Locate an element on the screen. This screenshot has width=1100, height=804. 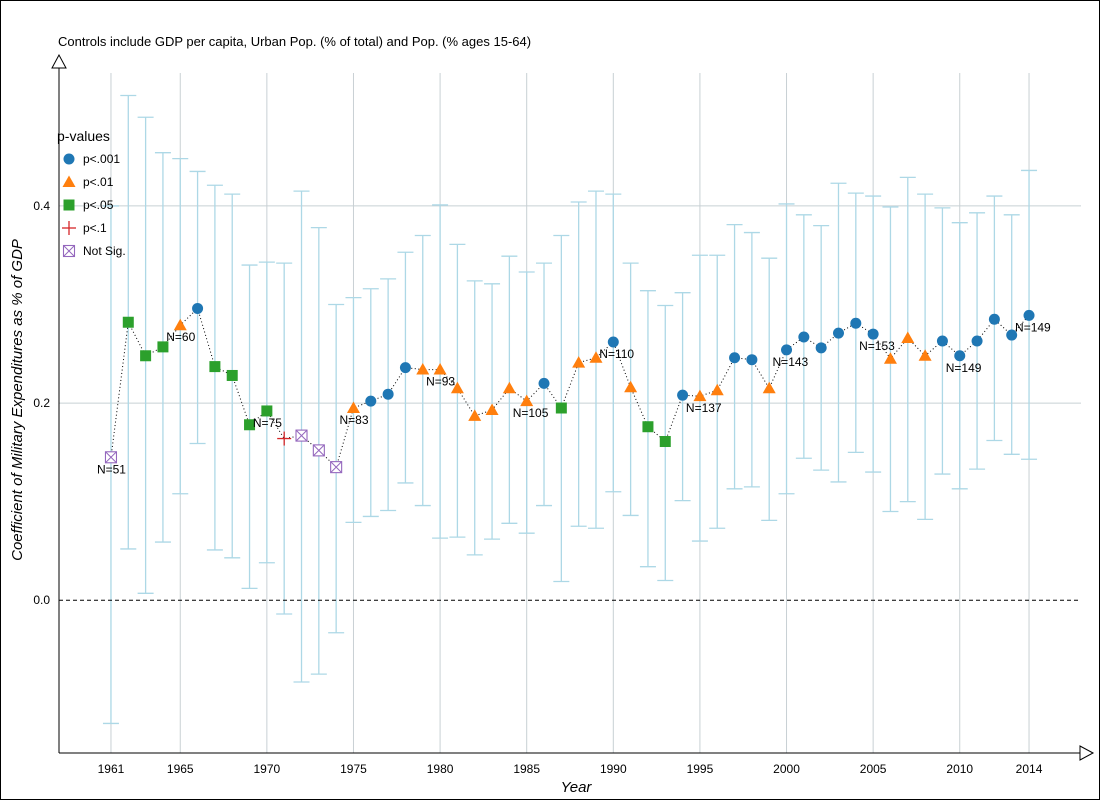
legend-item-ns: Not Sig. is located at coordinates (94, 251).